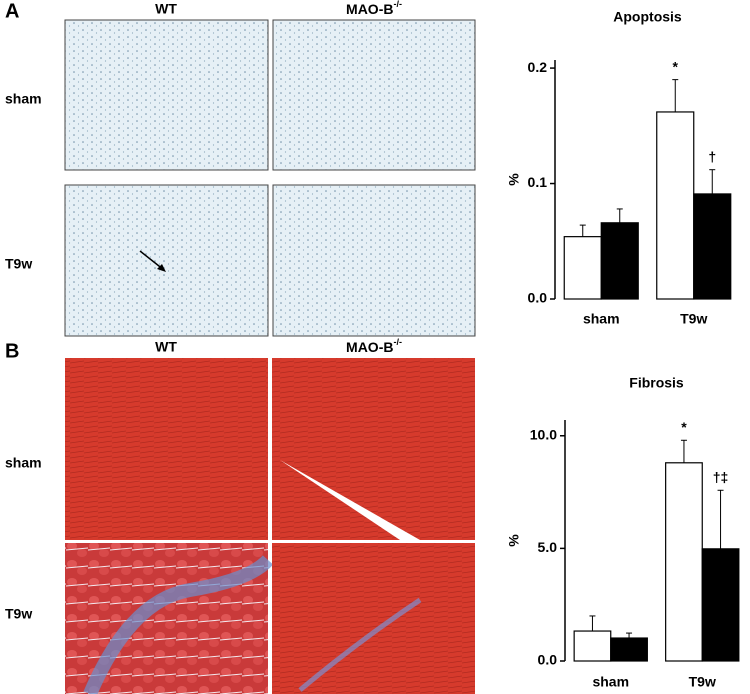  I want to click on arrow-head, so click(161, 268).